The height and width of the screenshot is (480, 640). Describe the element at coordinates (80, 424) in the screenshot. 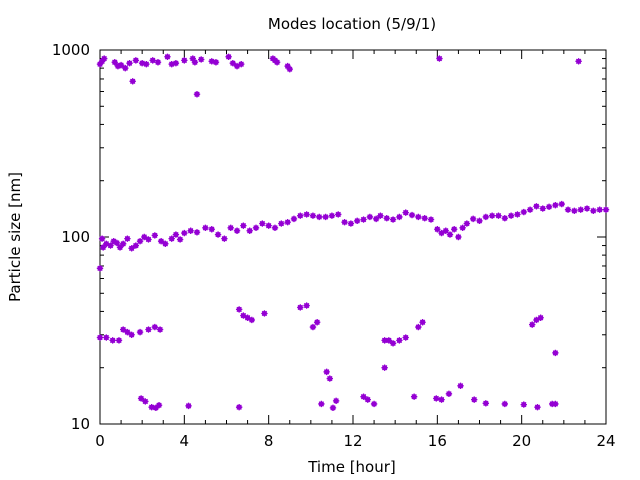

I see `y-tick-label: 10` at that location.